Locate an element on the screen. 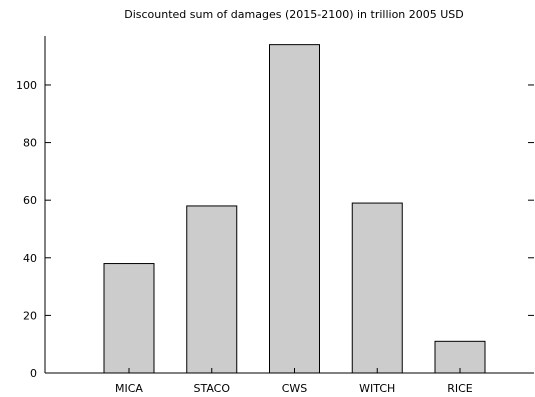 The width and height of the screenshot is (535, 397). bar-staco is located at coordinates (212, 289).